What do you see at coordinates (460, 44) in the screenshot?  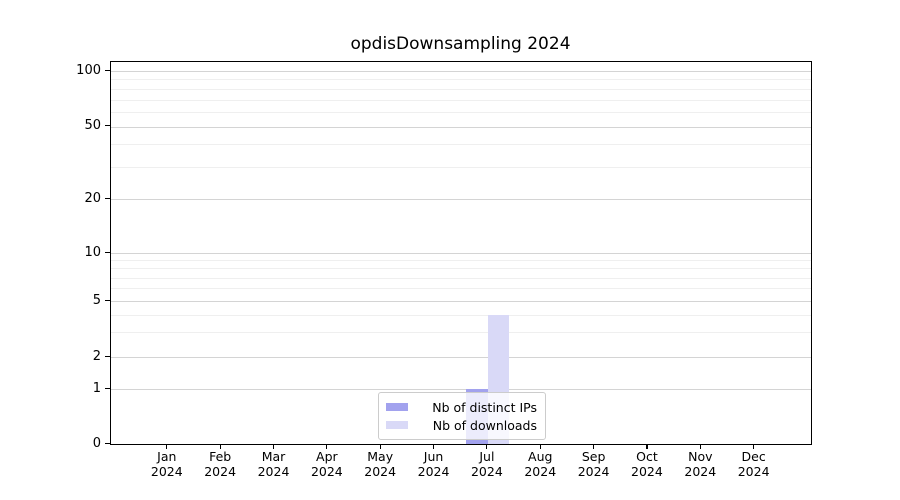 I see `chart-title: opdisDownsampling 2024` at bounding box center [460, 44].